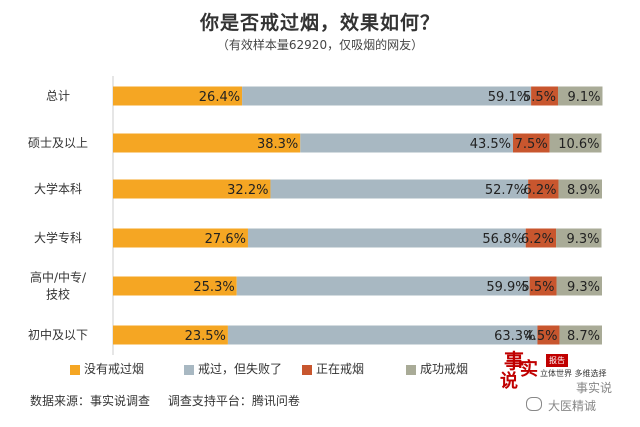 The width and height of the screenshot is (640, 427). I want to click on legend-label: 没有戒过烟, so click(114, 369).